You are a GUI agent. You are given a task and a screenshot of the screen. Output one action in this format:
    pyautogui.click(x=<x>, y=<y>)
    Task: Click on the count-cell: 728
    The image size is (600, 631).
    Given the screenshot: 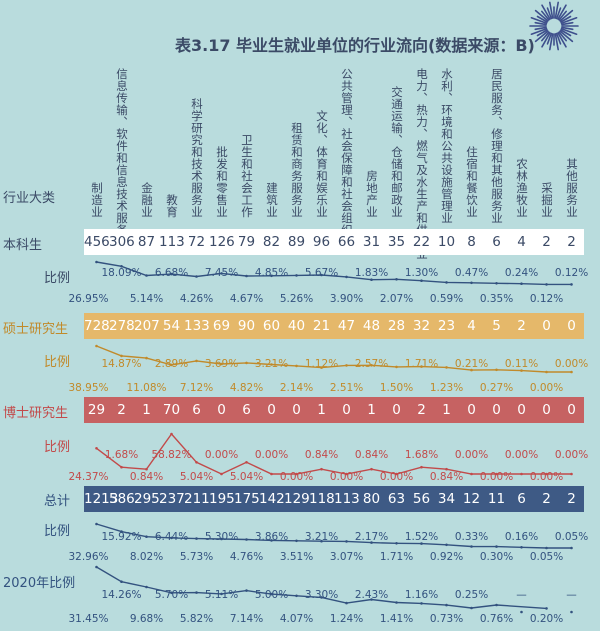 What is the action you would take?
    pyautogui.click(x=97, y=326)
    